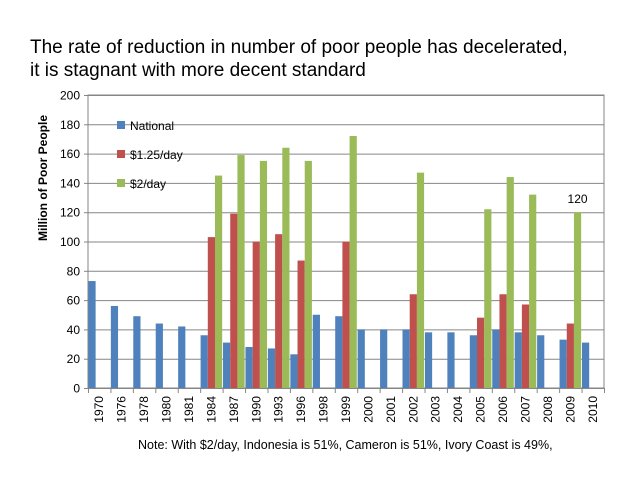 The image size is (636, 477). I want to click on data-label-annotation: 120, so click(578, 199).